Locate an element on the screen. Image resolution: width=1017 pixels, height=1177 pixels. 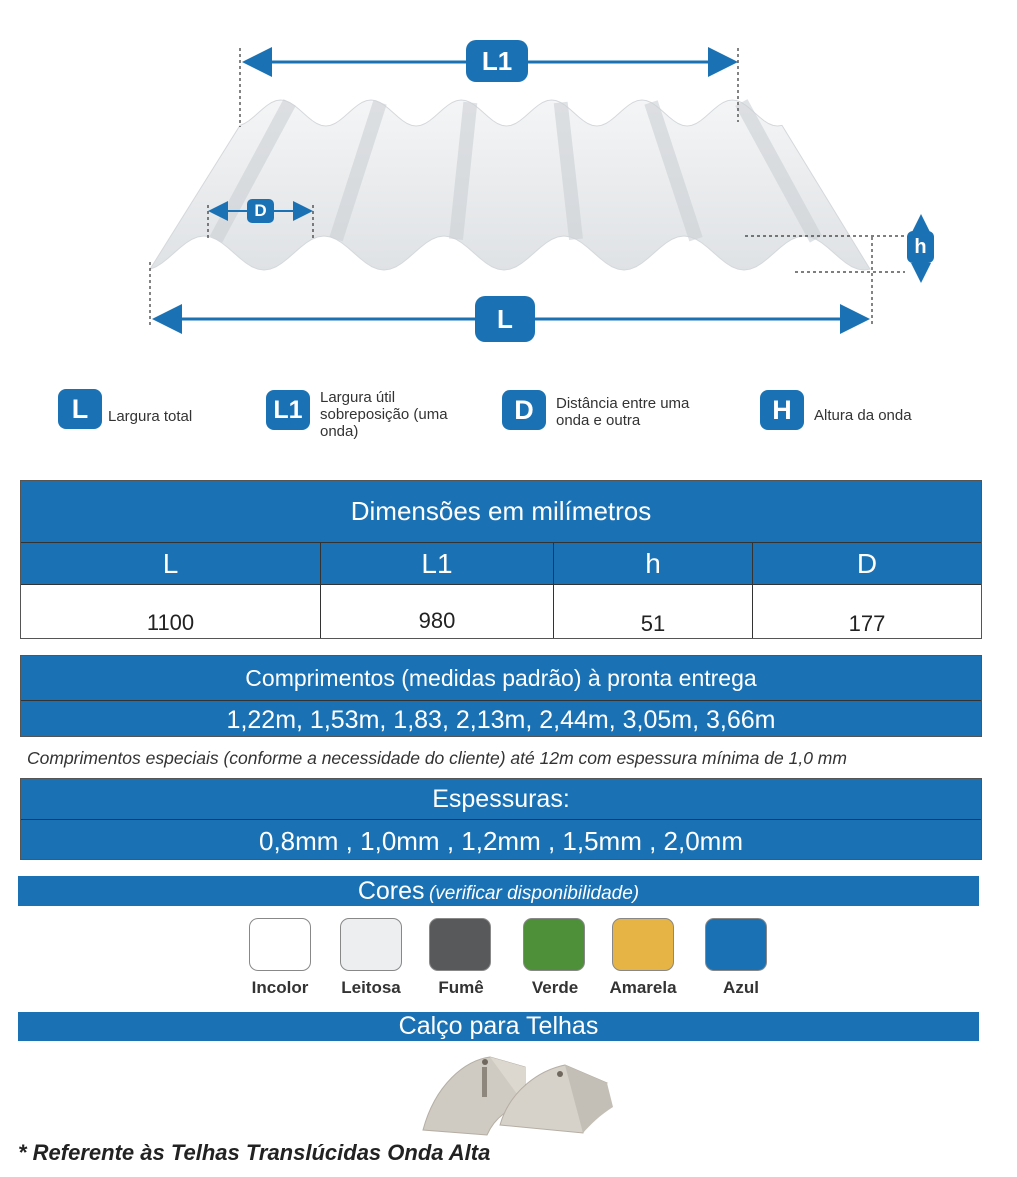
swatch-label: Fumê is located at coordinates (461, 987).